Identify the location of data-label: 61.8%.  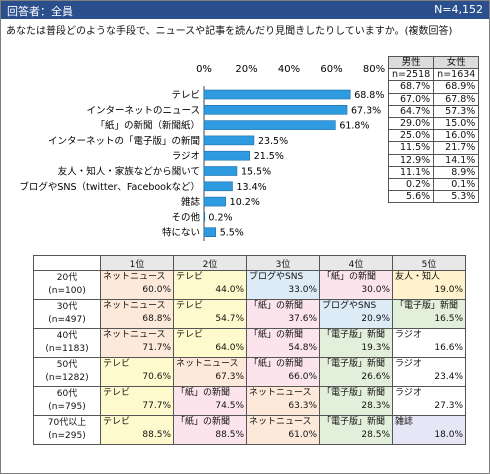
(354, 126).